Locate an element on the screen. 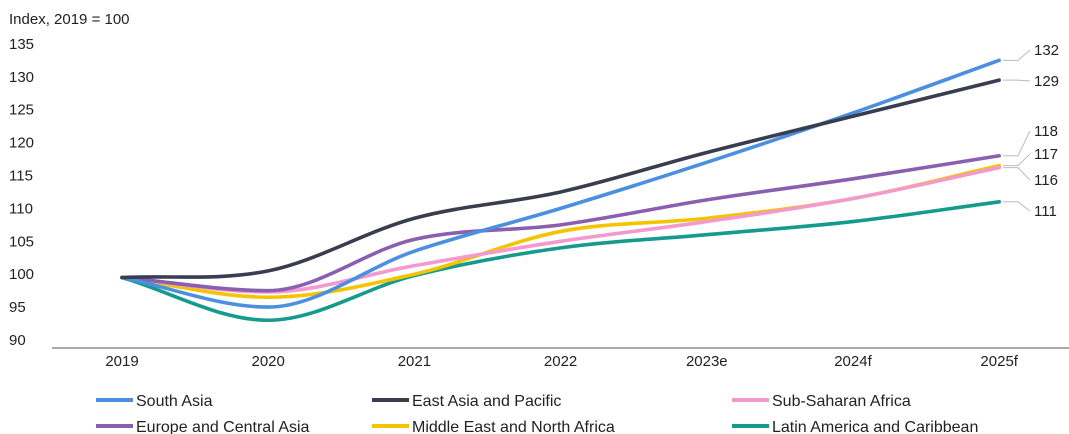 The height and width of the screenshot is (434, 1069). legend-label: Latin America and Caribbean is located at coordinates (875, 426).